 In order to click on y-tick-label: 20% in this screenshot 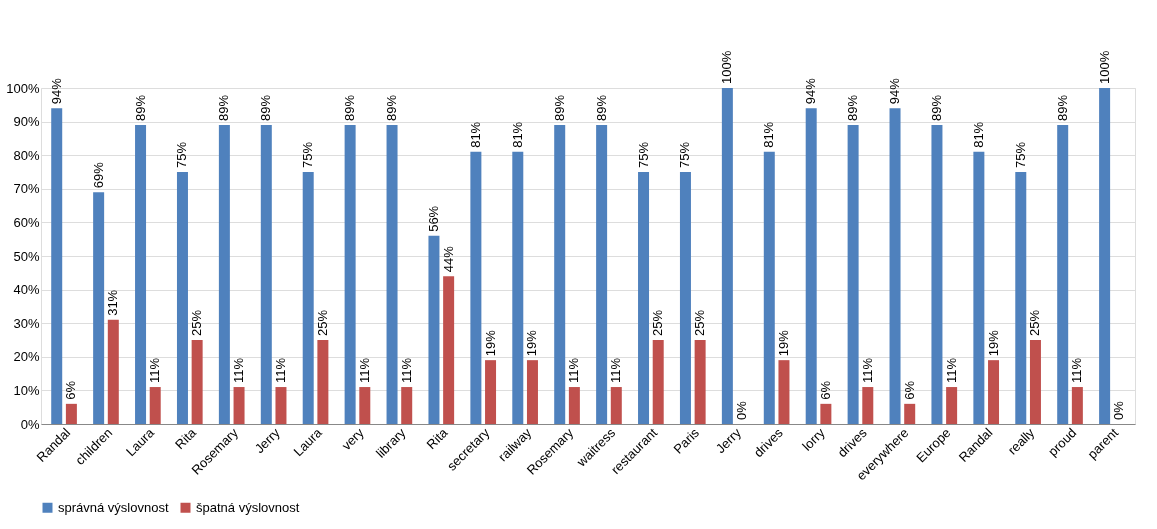, I will do `click(26, 357)`.